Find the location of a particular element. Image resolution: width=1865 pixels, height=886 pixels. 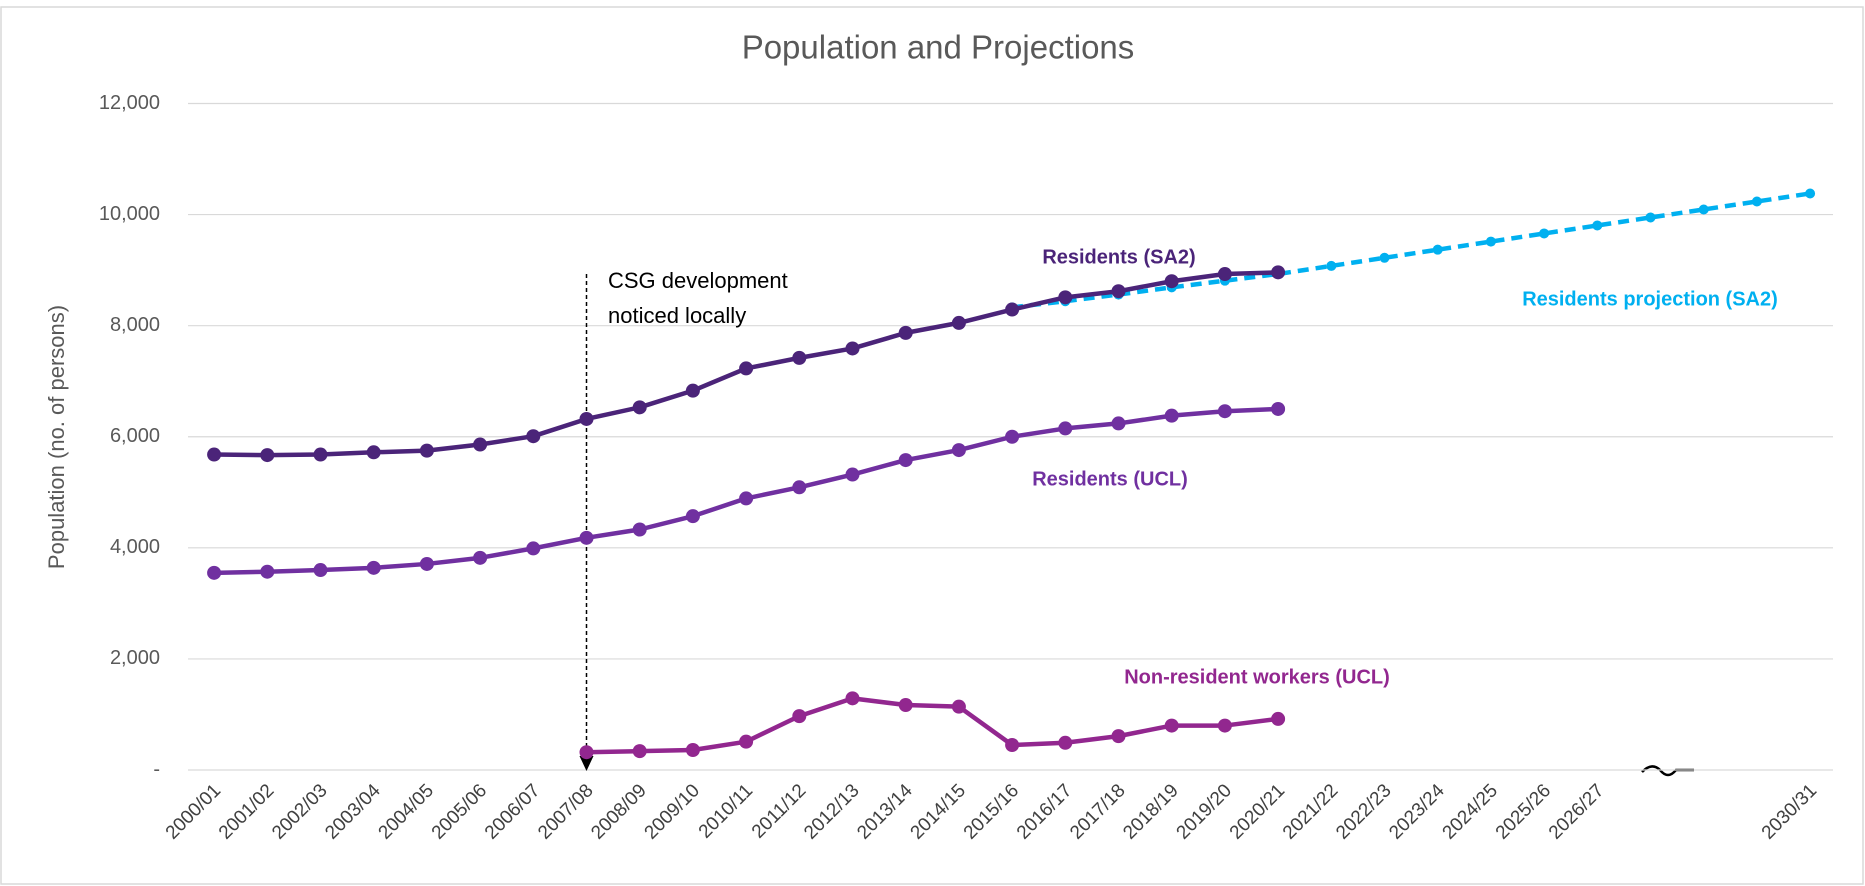

y-tick-label: 8,000 is located at coordinates (135, 325).